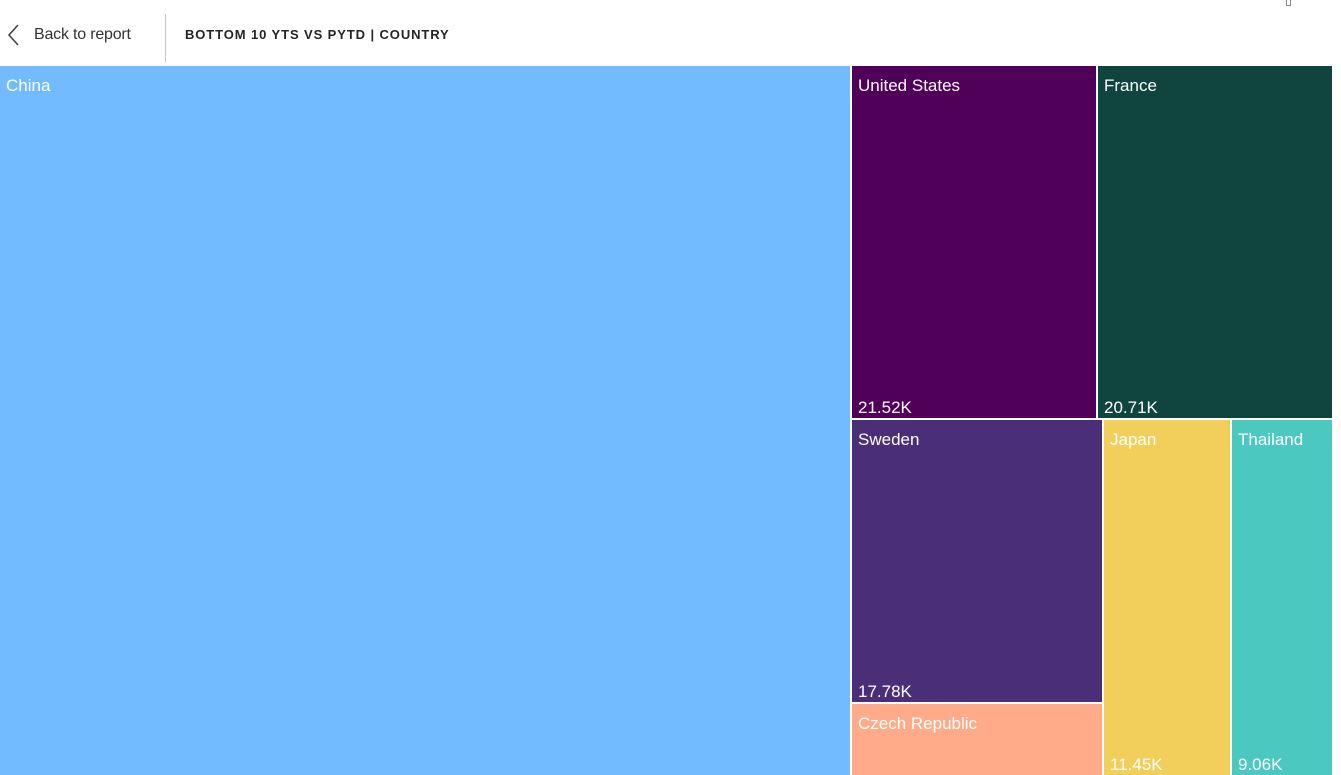 The width and height of the screenshot is (1341, 775). What do you see at coordinates (165, 38) in the screenshot?
I see `header-divider` at bounding box center [165, 38].